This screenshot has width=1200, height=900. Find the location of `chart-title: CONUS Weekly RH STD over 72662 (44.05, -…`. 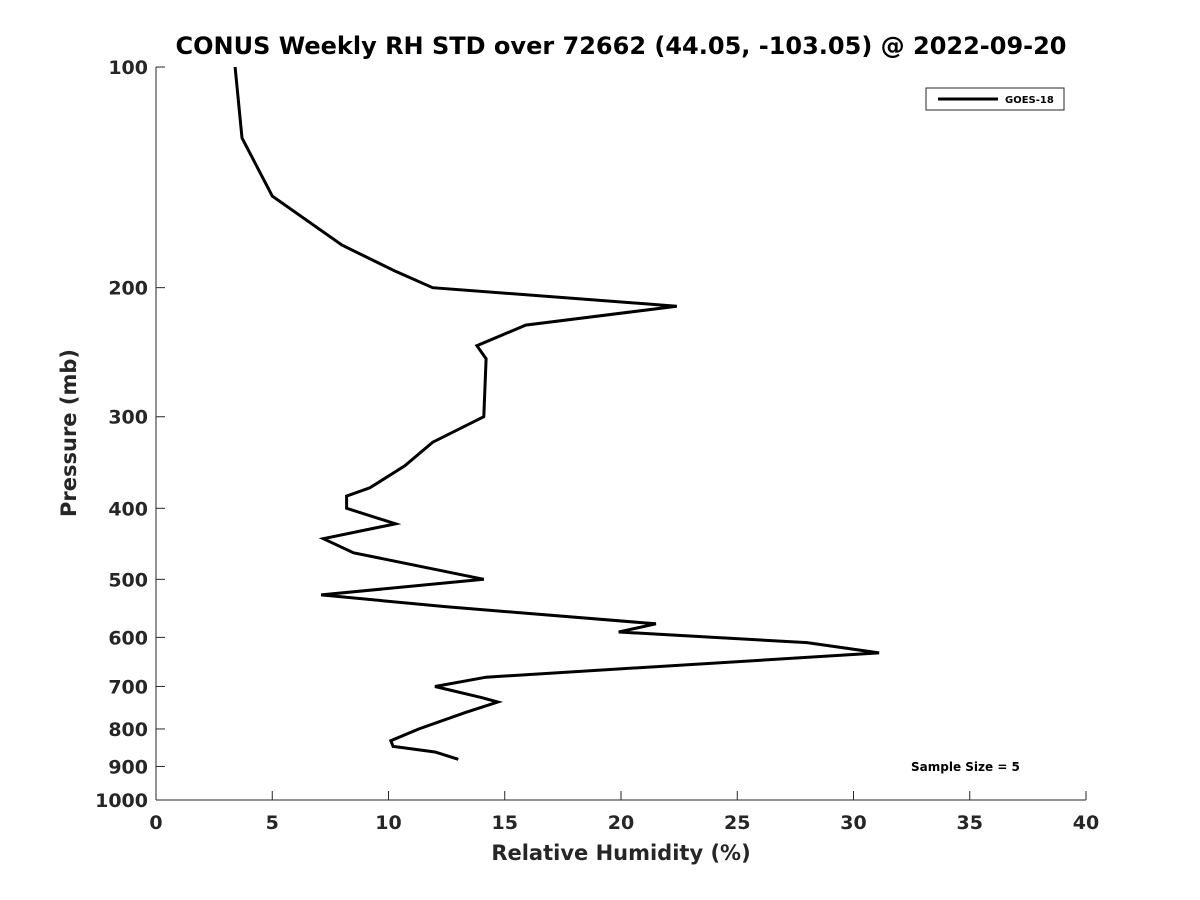

chart-title: CONUS Weekly RH STD over 72662 (44.05, -… is located at coordinates (620, 46).